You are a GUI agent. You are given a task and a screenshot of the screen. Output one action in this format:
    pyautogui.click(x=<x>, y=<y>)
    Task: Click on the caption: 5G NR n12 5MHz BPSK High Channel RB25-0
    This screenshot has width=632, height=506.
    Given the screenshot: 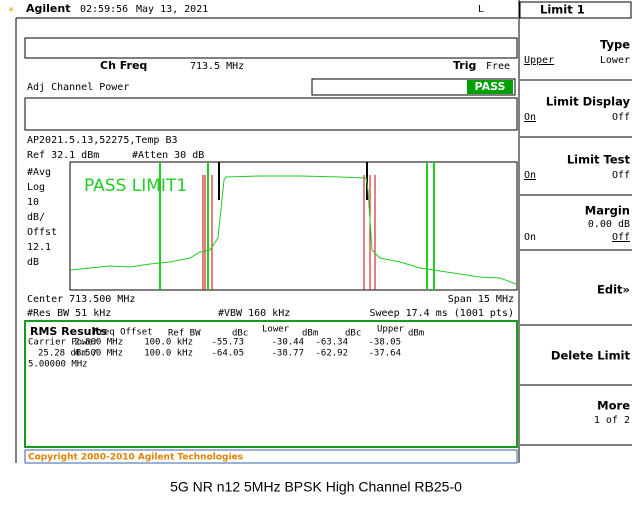 What is the action you would take?
    pyautogui.click(x=316, y=487)
    